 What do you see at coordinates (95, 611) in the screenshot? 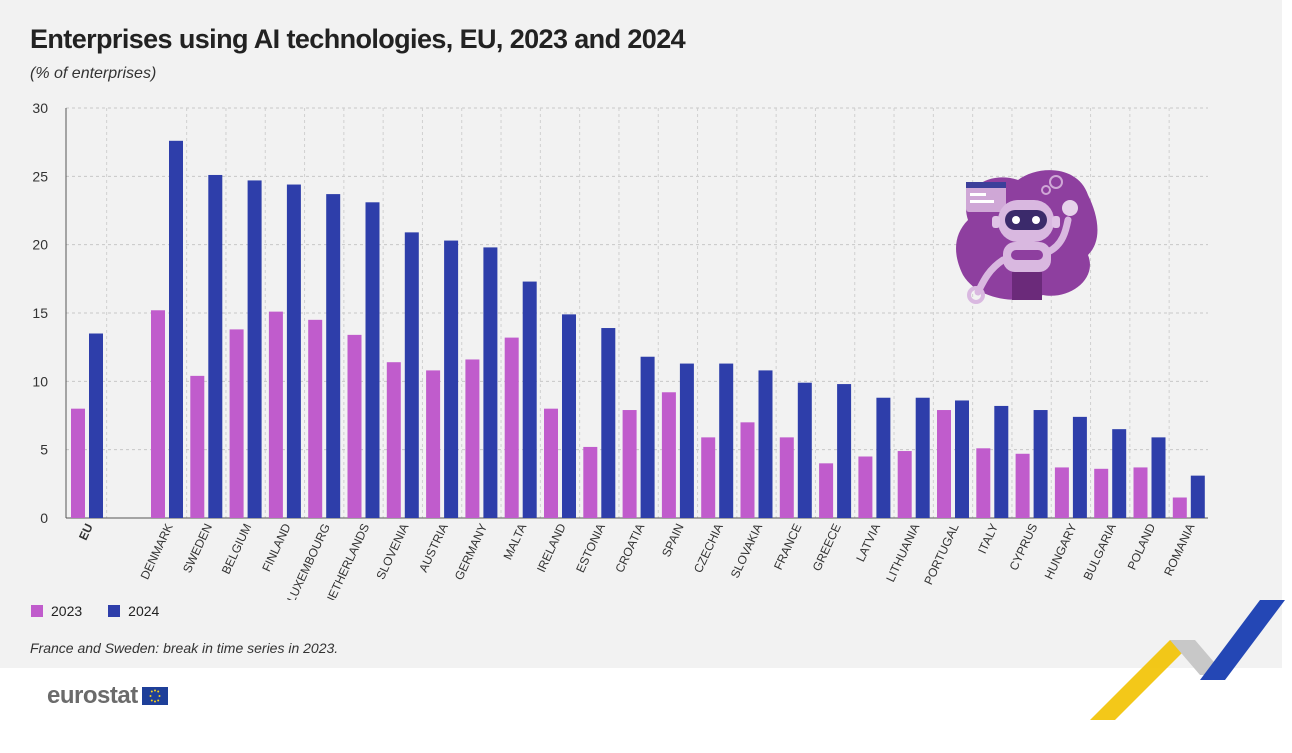
I see `legend: 2023 2024` at bounding box center [95, 611].